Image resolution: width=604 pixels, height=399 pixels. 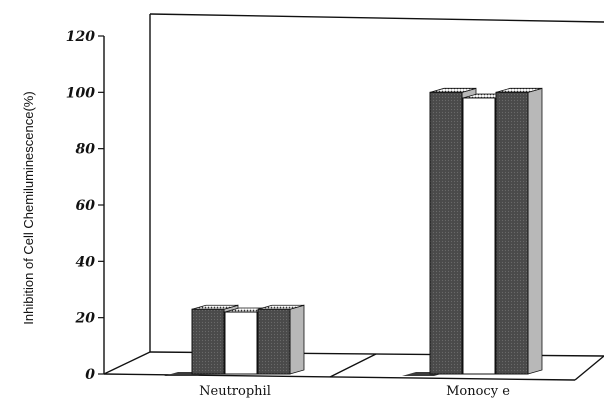 What do you see at coordinates (28, 207) in the screenshot?
I see `y-axis-label: Inhibition of Cell Chemiluminescence(%)` at bounding box center [28, 207].